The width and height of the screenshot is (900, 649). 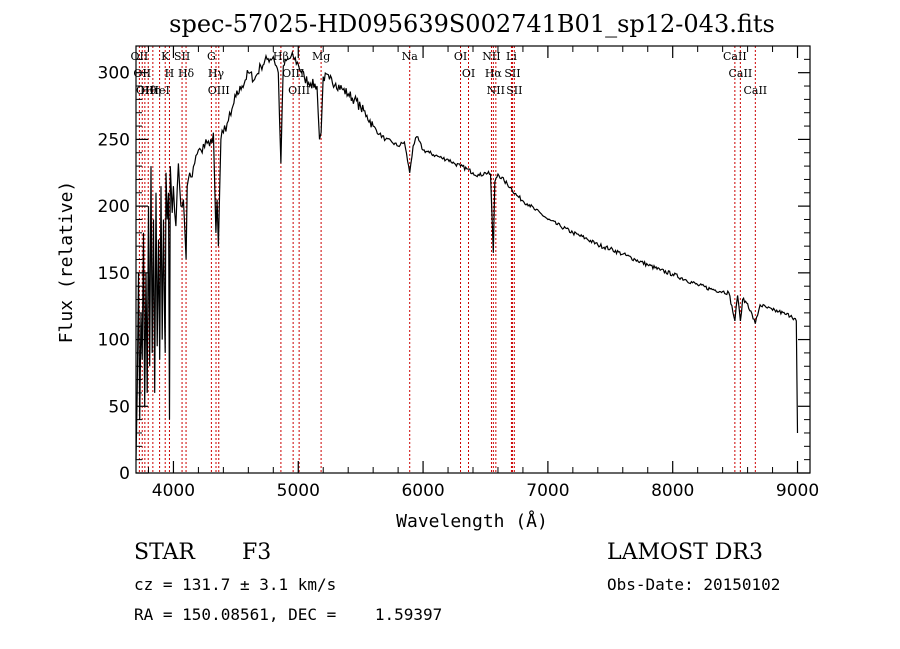 What do you see at coordinates (491, 56) in the screenshot?
I see `line-label-20: NII` at bounding box center [491, 56].